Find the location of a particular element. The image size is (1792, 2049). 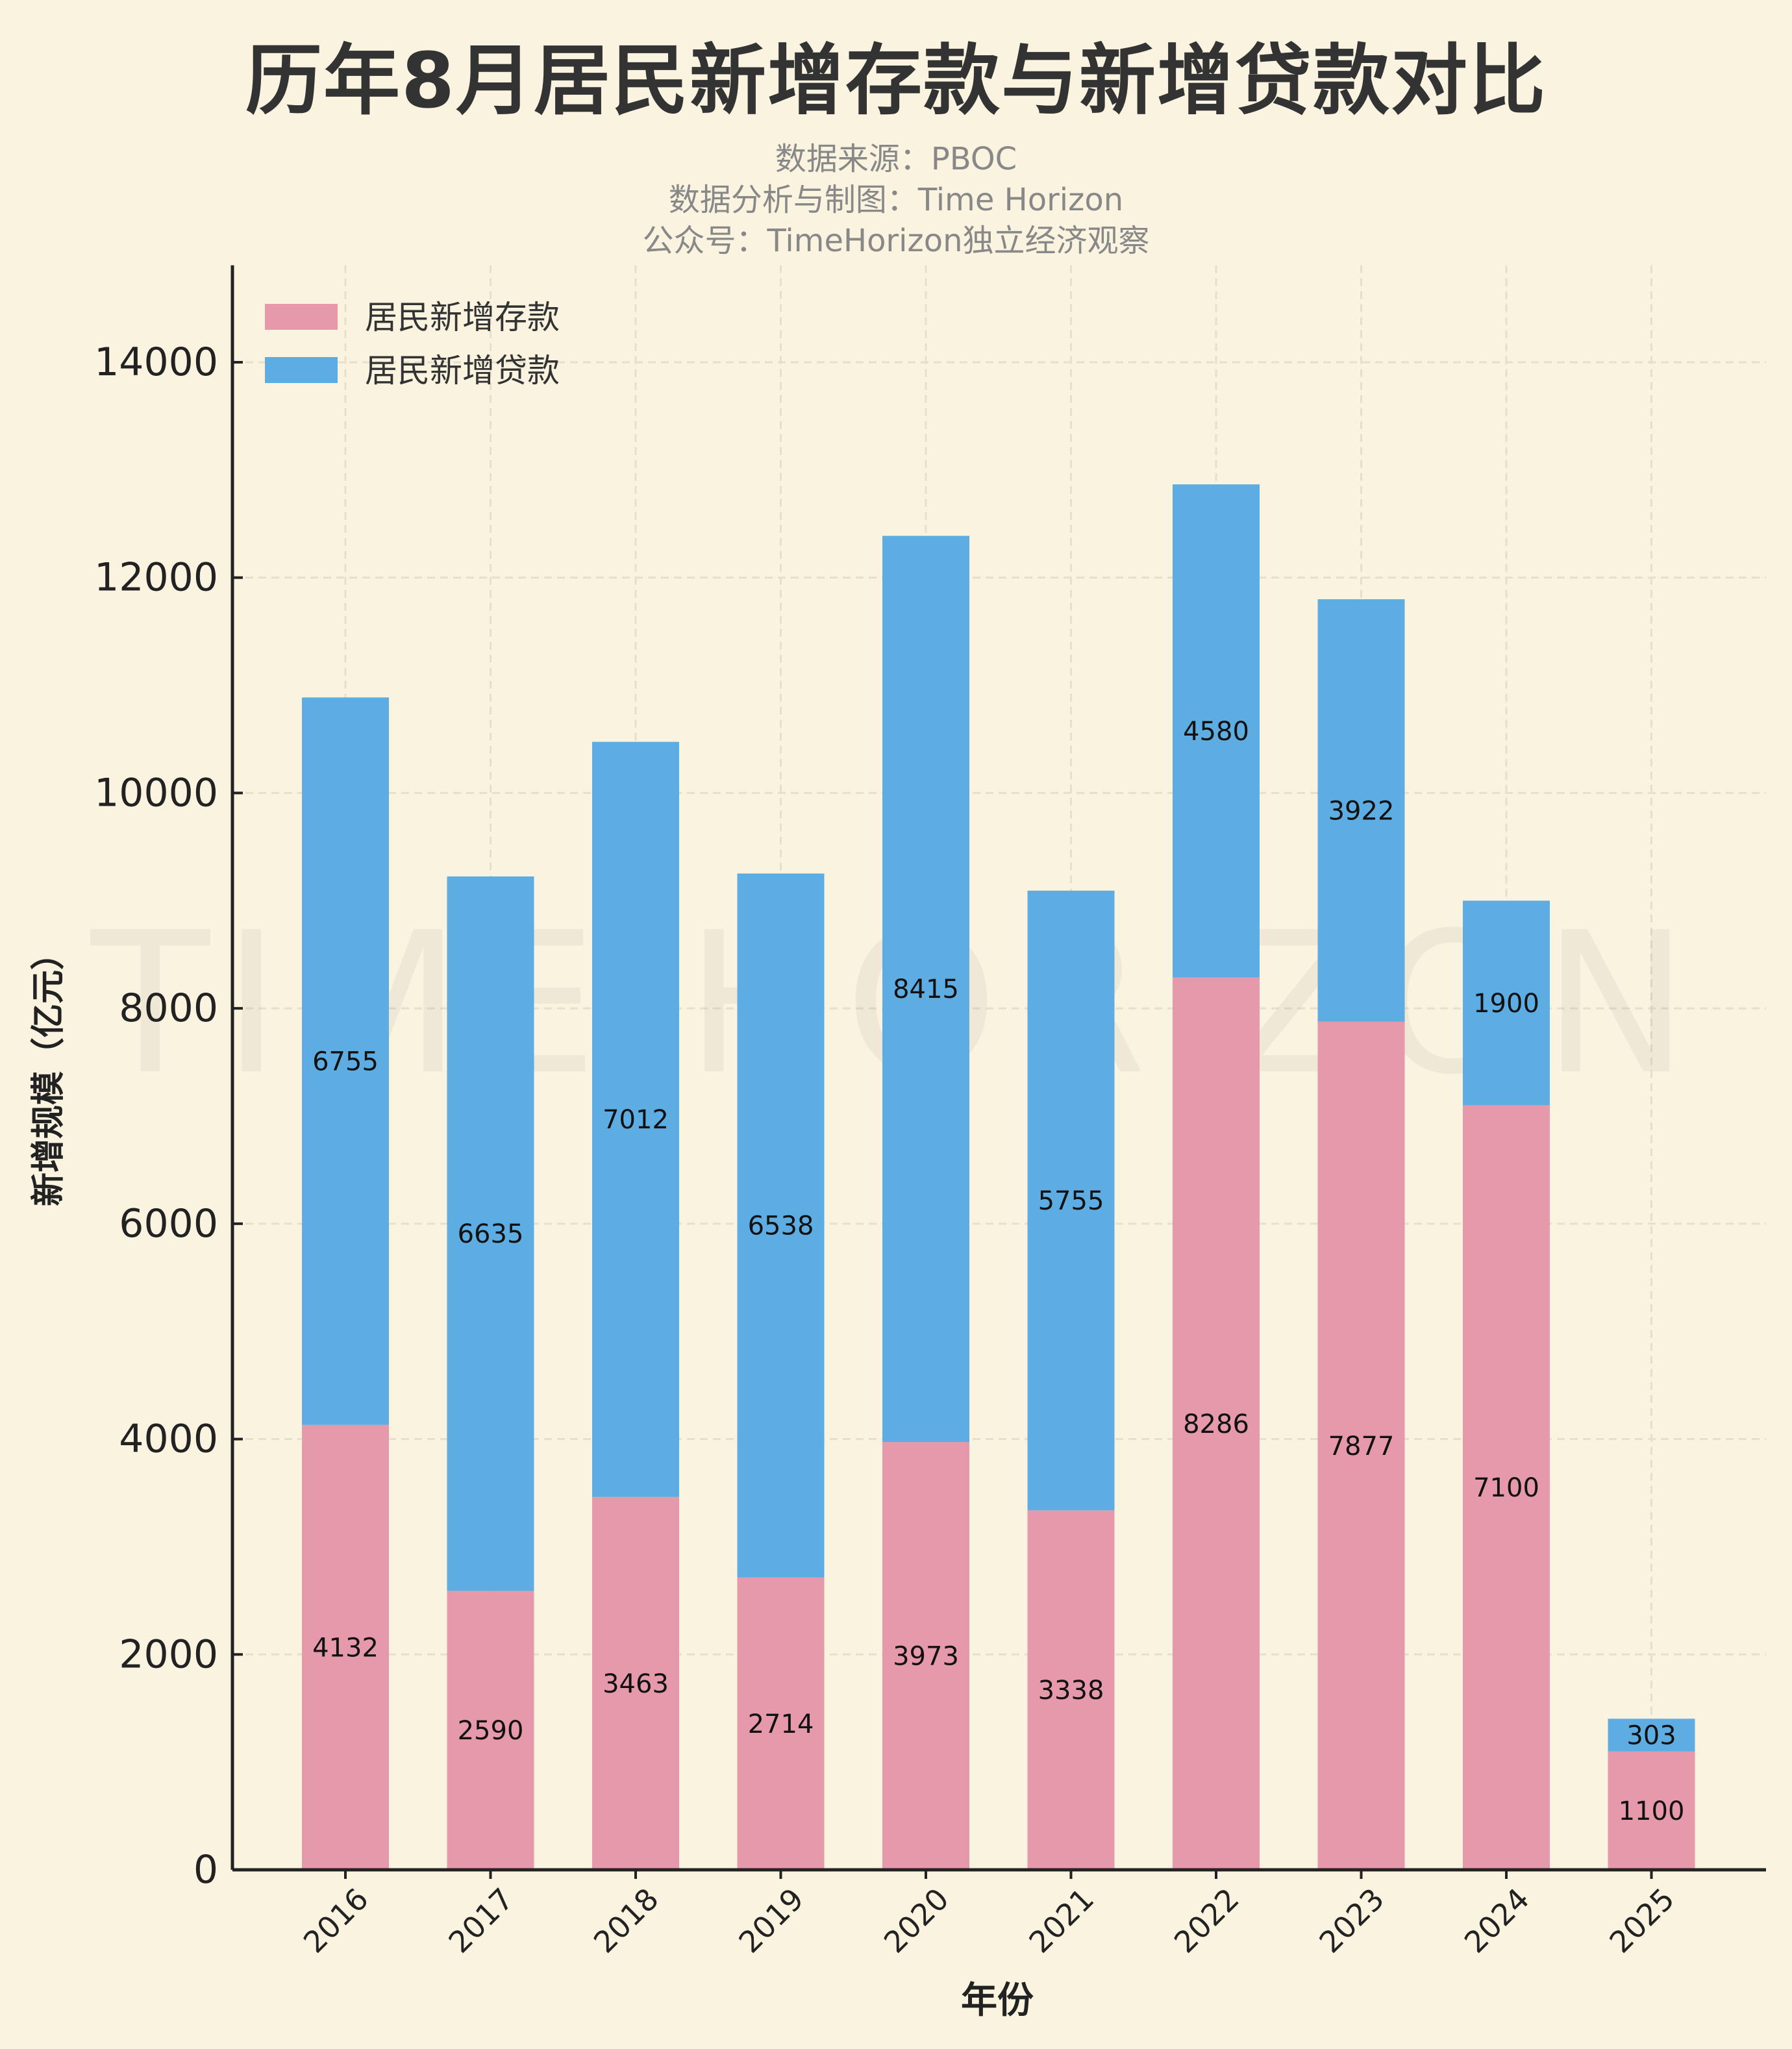

bar-loan-2016 is located at coordinates (345, 1061).